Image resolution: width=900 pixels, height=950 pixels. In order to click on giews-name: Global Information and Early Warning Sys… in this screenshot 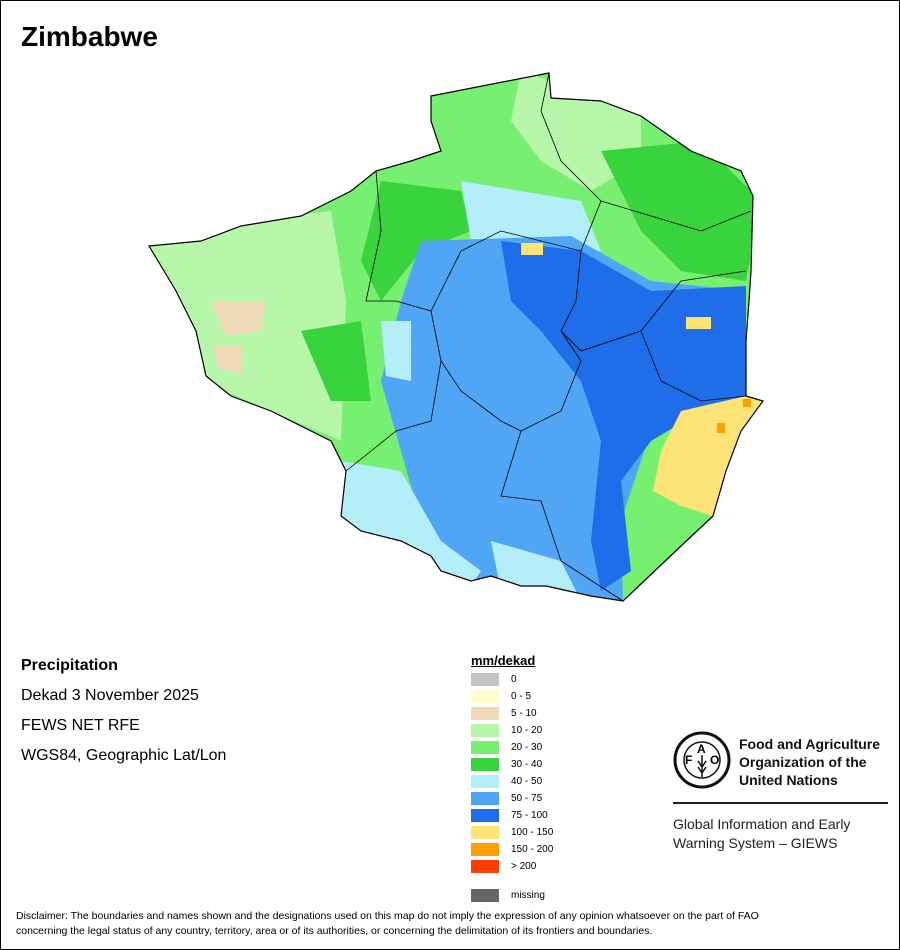, I will do `click(761, 834)`.